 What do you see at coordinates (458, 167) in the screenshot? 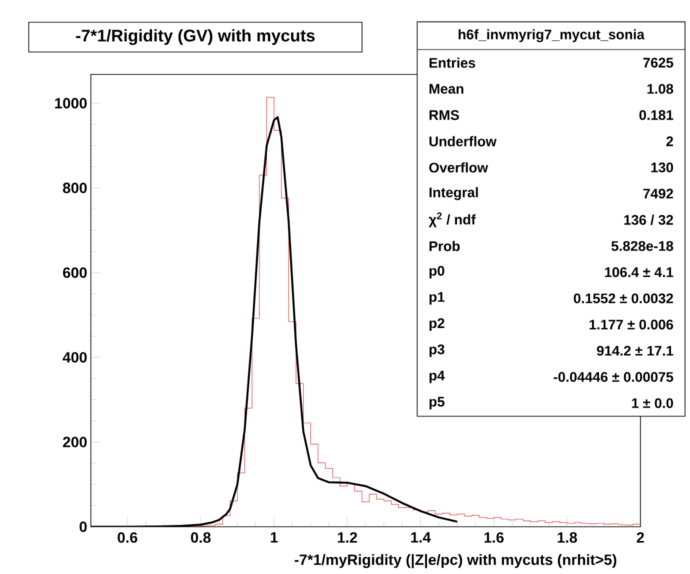
I see `annotation: Overflow` at bounding box center [458, 167].